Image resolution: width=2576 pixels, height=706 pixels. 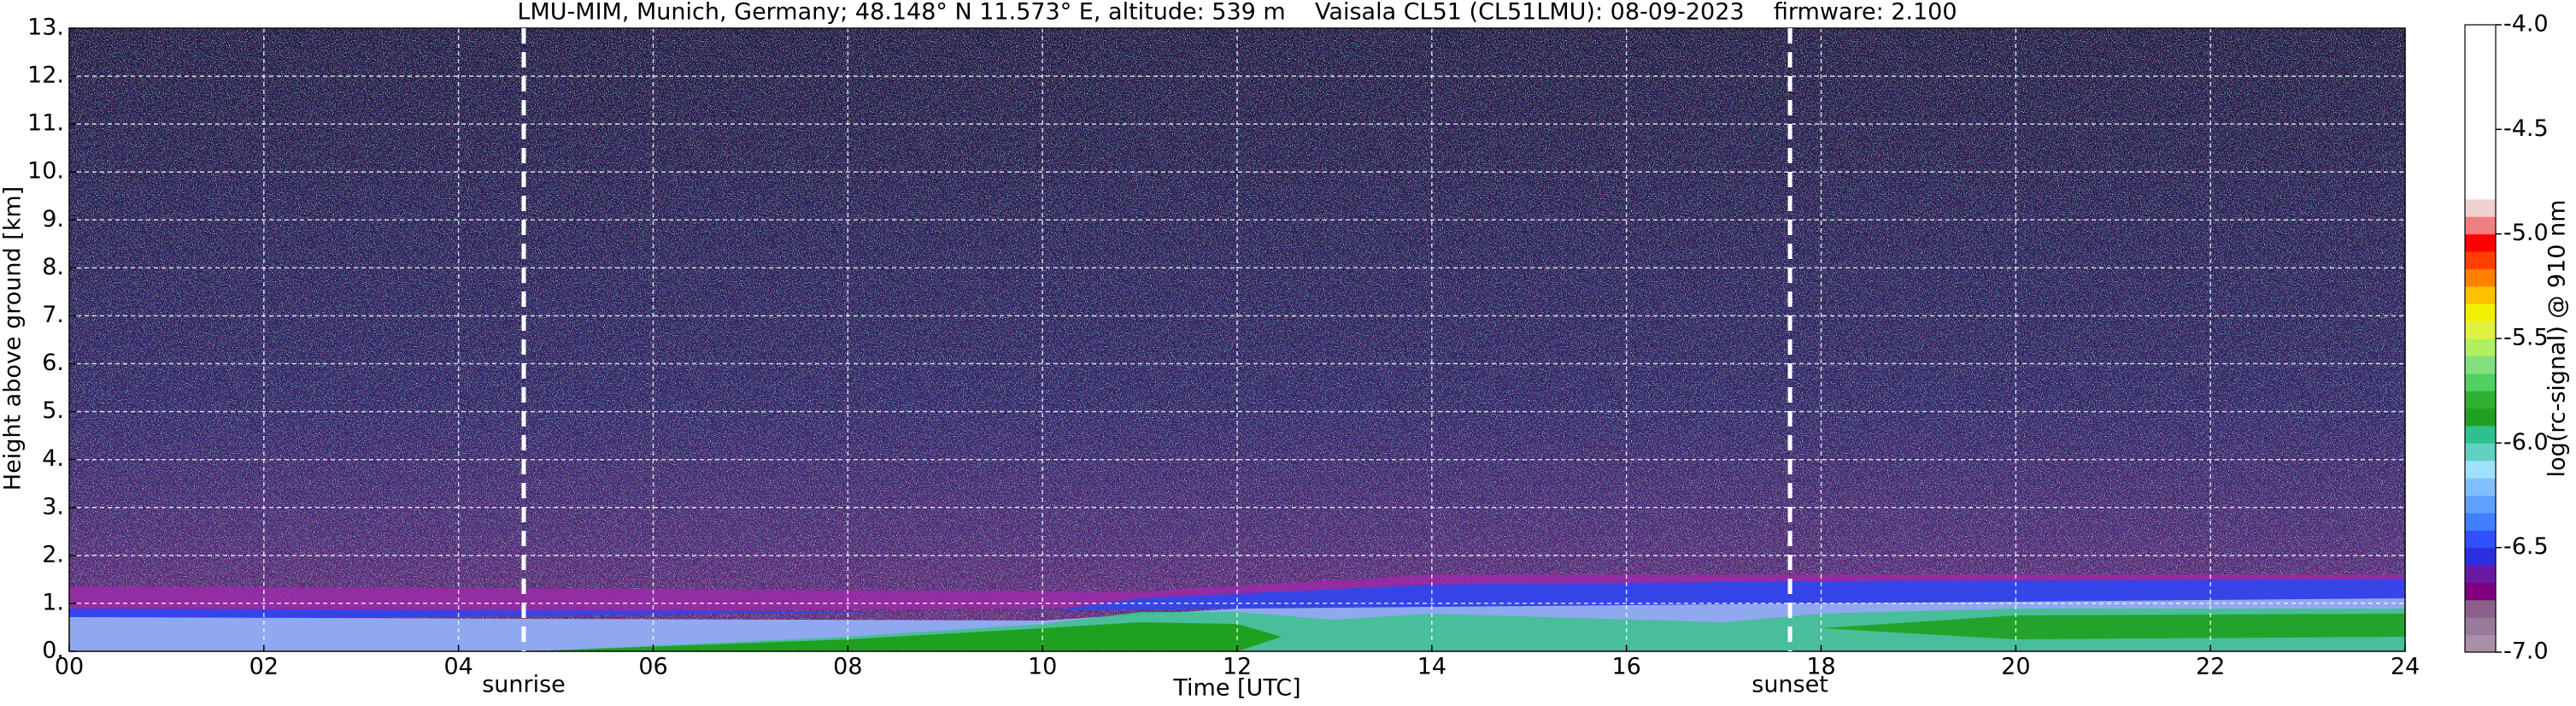 I want to click on x-tick-label: 20, so click(x=2015, y=667).